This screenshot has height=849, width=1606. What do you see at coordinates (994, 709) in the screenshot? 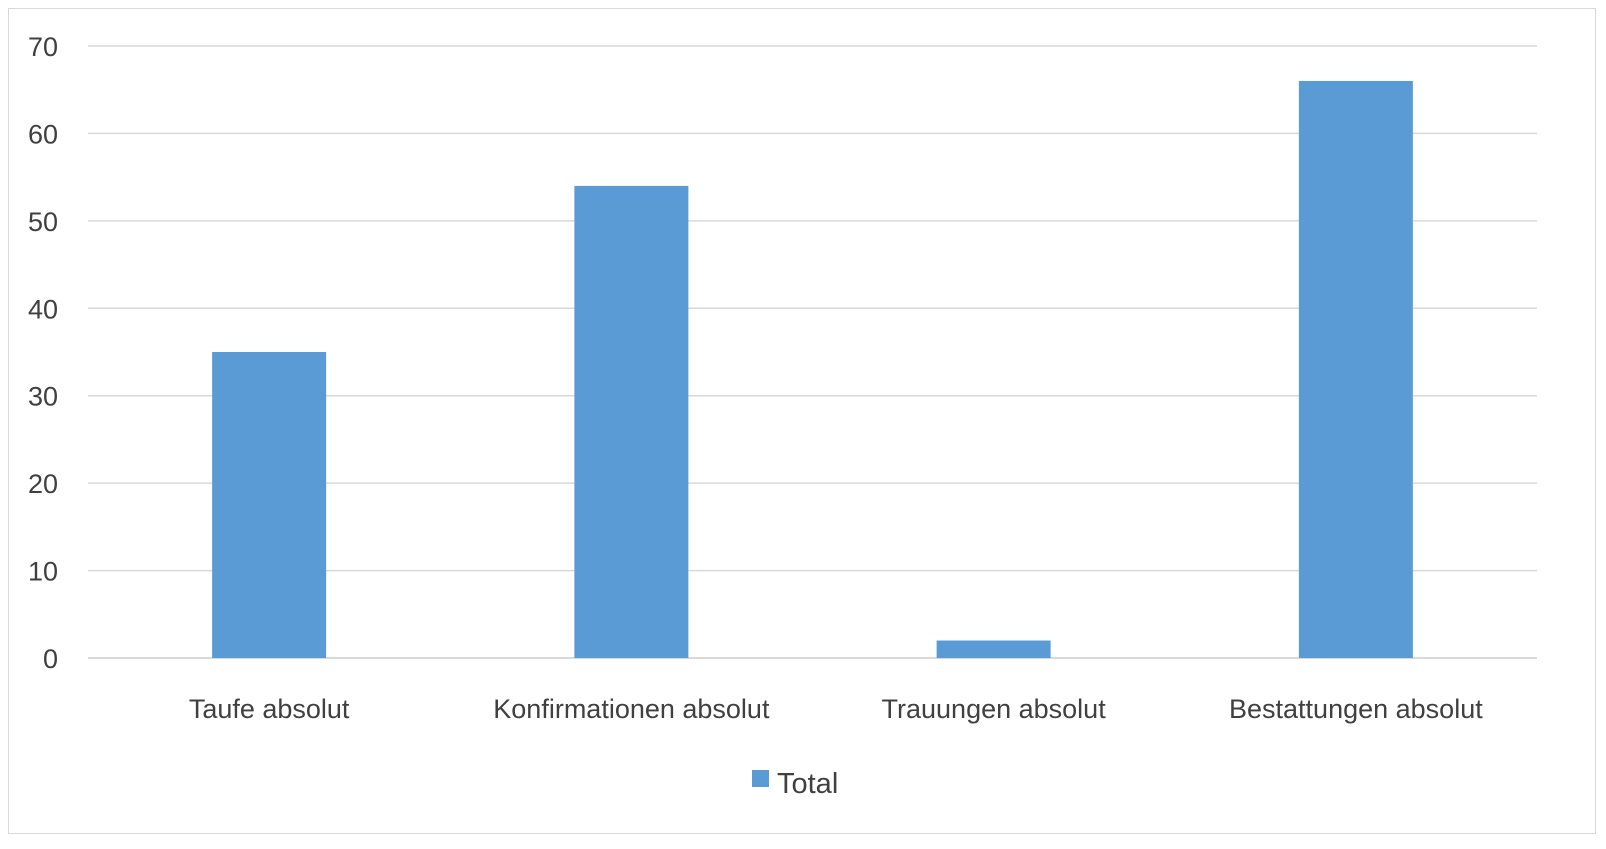
I see `x-category-label: Trauungen absolut` at bounding box center [994, 709].